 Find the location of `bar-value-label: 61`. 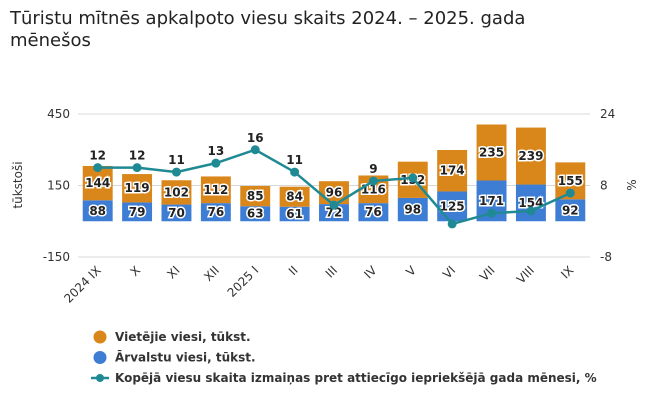

bar-value-label: 61 is located at coordinates (294, 214).